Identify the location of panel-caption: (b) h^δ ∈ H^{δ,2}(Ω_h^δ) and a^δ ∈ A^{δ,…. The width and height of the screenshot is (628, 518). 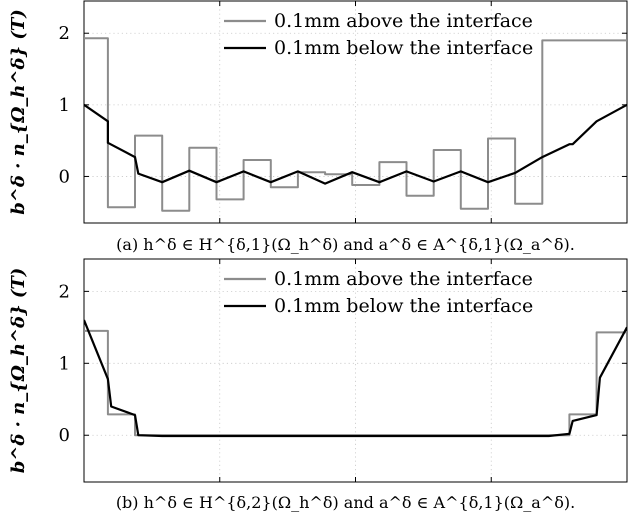
(345, 502).